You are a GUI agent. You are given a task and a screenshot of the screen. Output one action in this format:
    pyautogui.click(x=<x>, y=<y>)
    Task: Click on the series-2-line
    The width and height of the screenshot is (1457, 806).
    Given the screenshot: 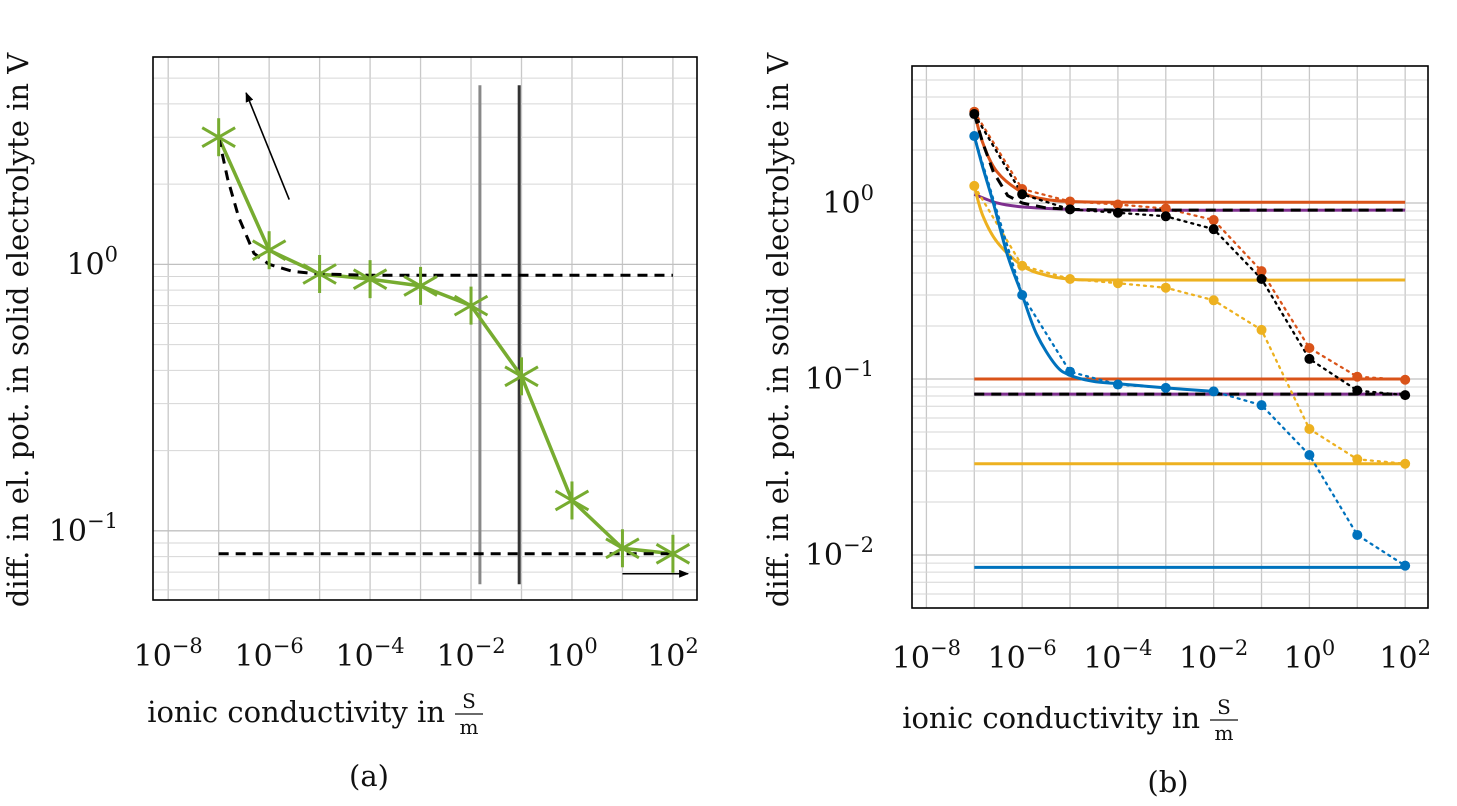 What is the action you would take?
    pyautogui.click(x=445, y=206)
    